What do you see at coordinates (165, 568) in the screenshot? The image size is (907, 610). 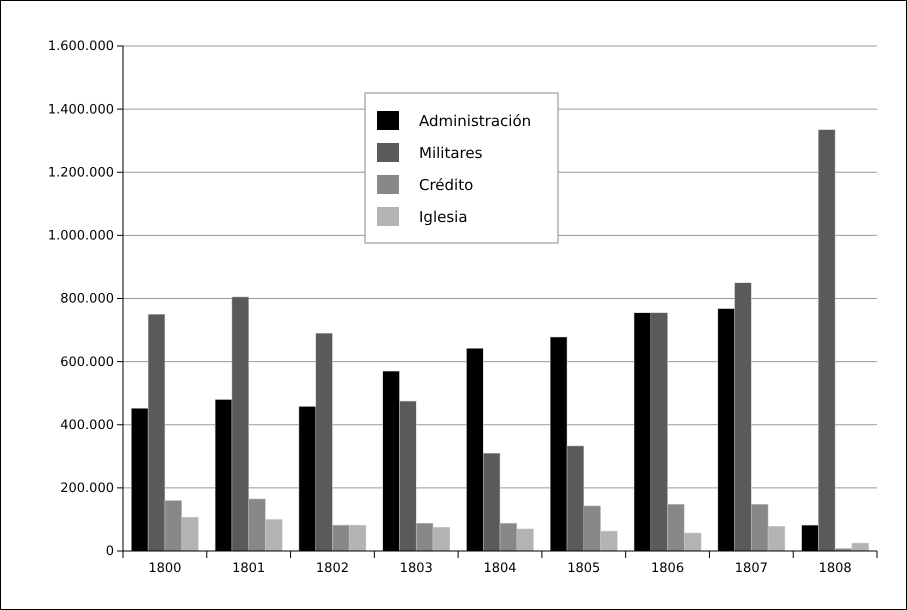 I see `x-tick-label: 1800` at bounding box center [165, 568].